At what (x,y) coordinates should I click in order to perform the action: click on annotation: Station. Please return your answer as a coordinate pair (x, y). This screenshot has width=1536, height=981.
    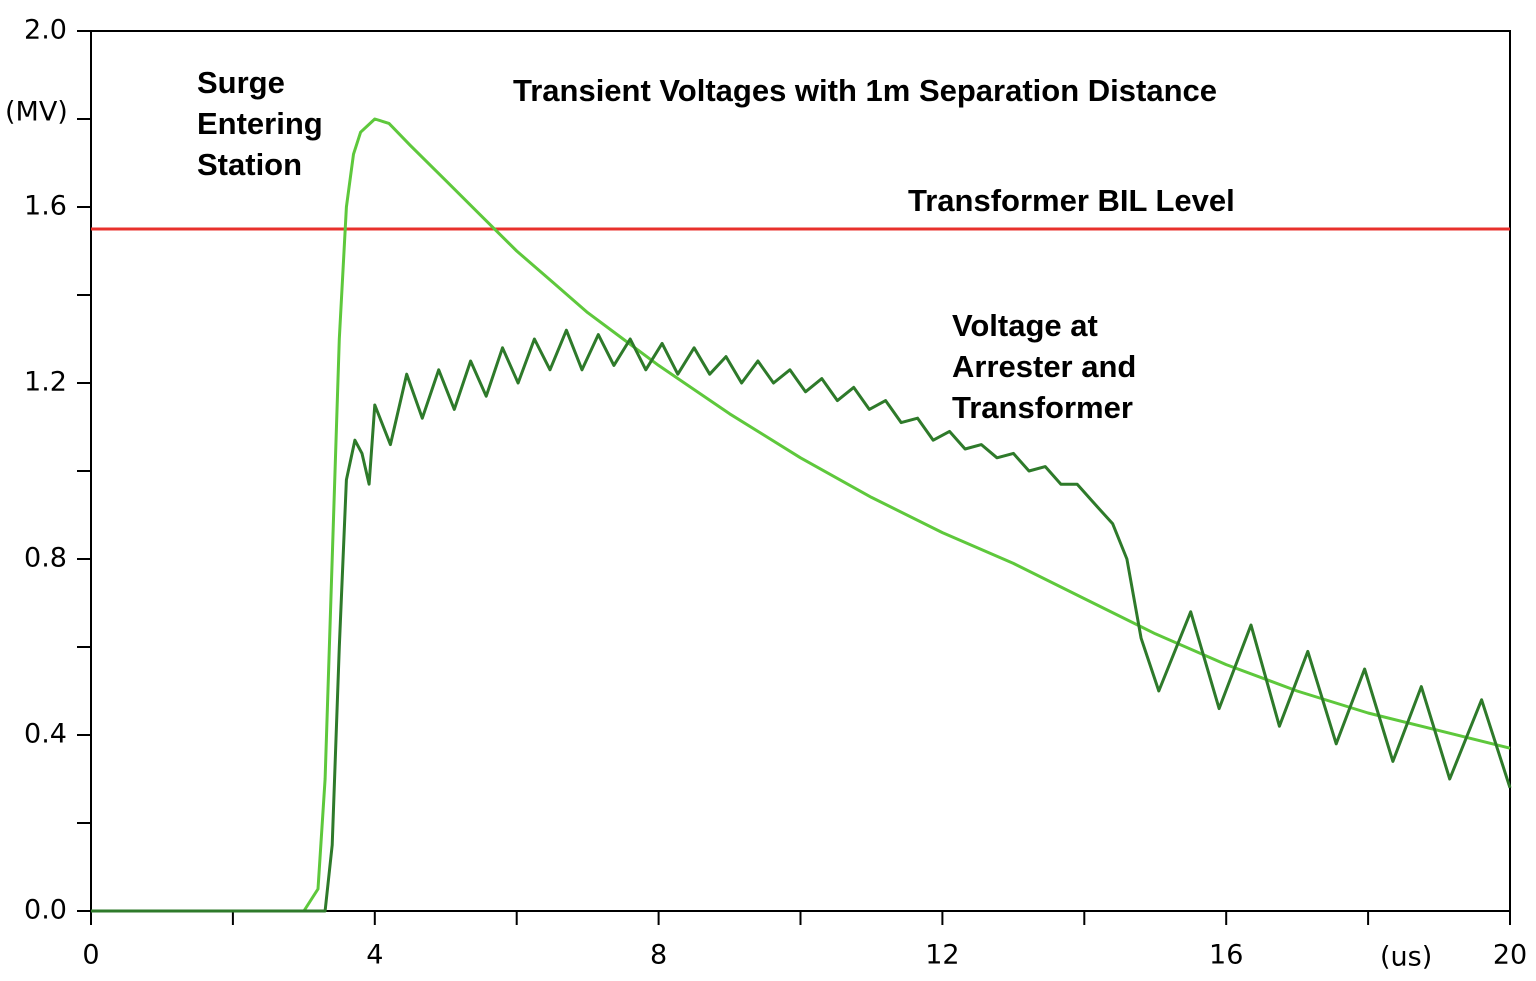
    Looking at the image, I should click on (249, 164).